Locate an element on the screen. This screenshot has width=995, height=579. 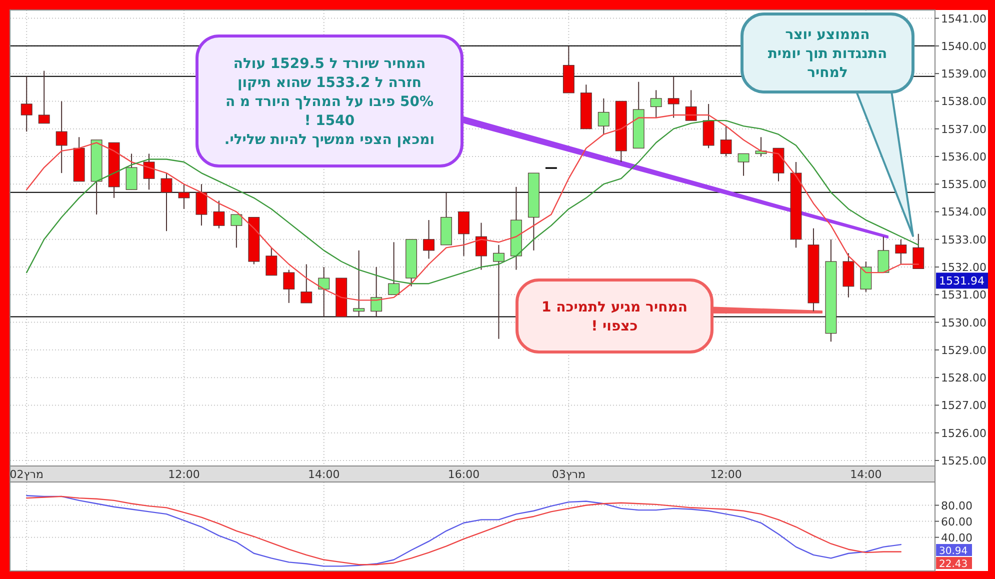
text: 1531.94 is located at coordinates (961, 281).